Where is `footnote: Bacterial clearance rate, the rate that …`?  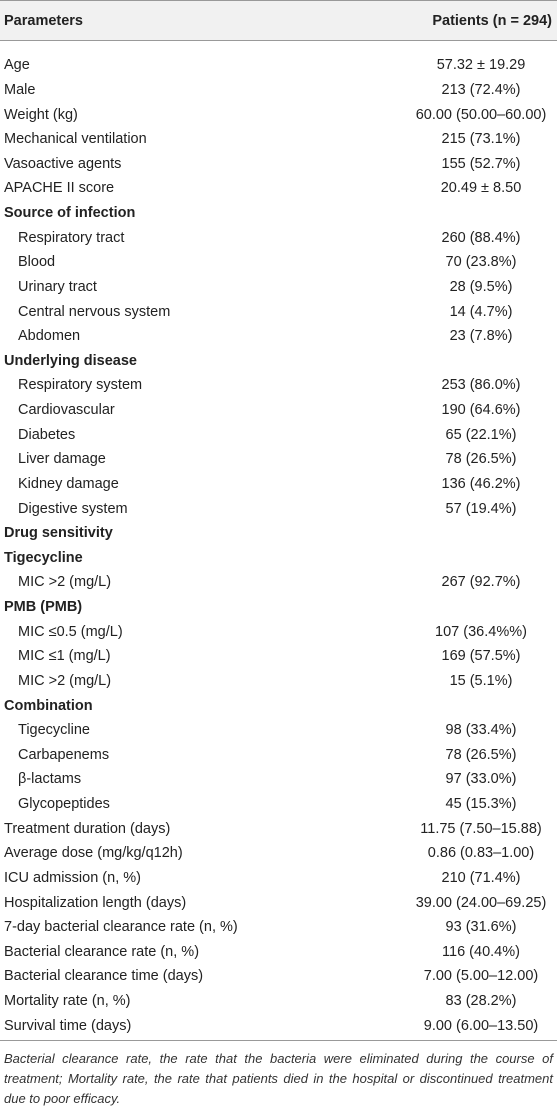 footnote: Bacterial clearance rate, the rate that … is located at coordinates (278, 1078).